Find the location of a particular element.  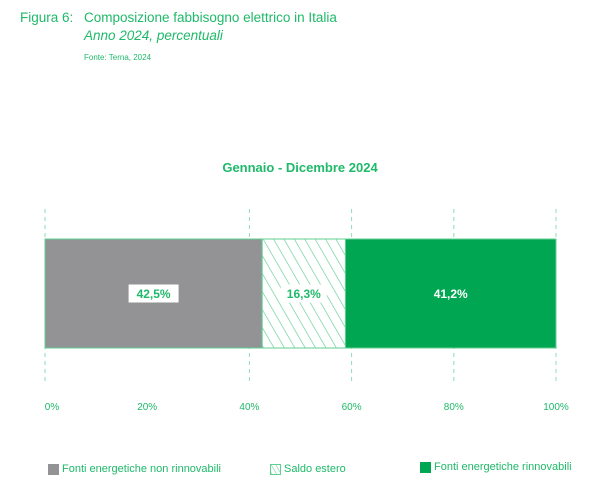

legend-item-renewable: Fonti energetiche rinnovabili is located at coordinates (496, 467).